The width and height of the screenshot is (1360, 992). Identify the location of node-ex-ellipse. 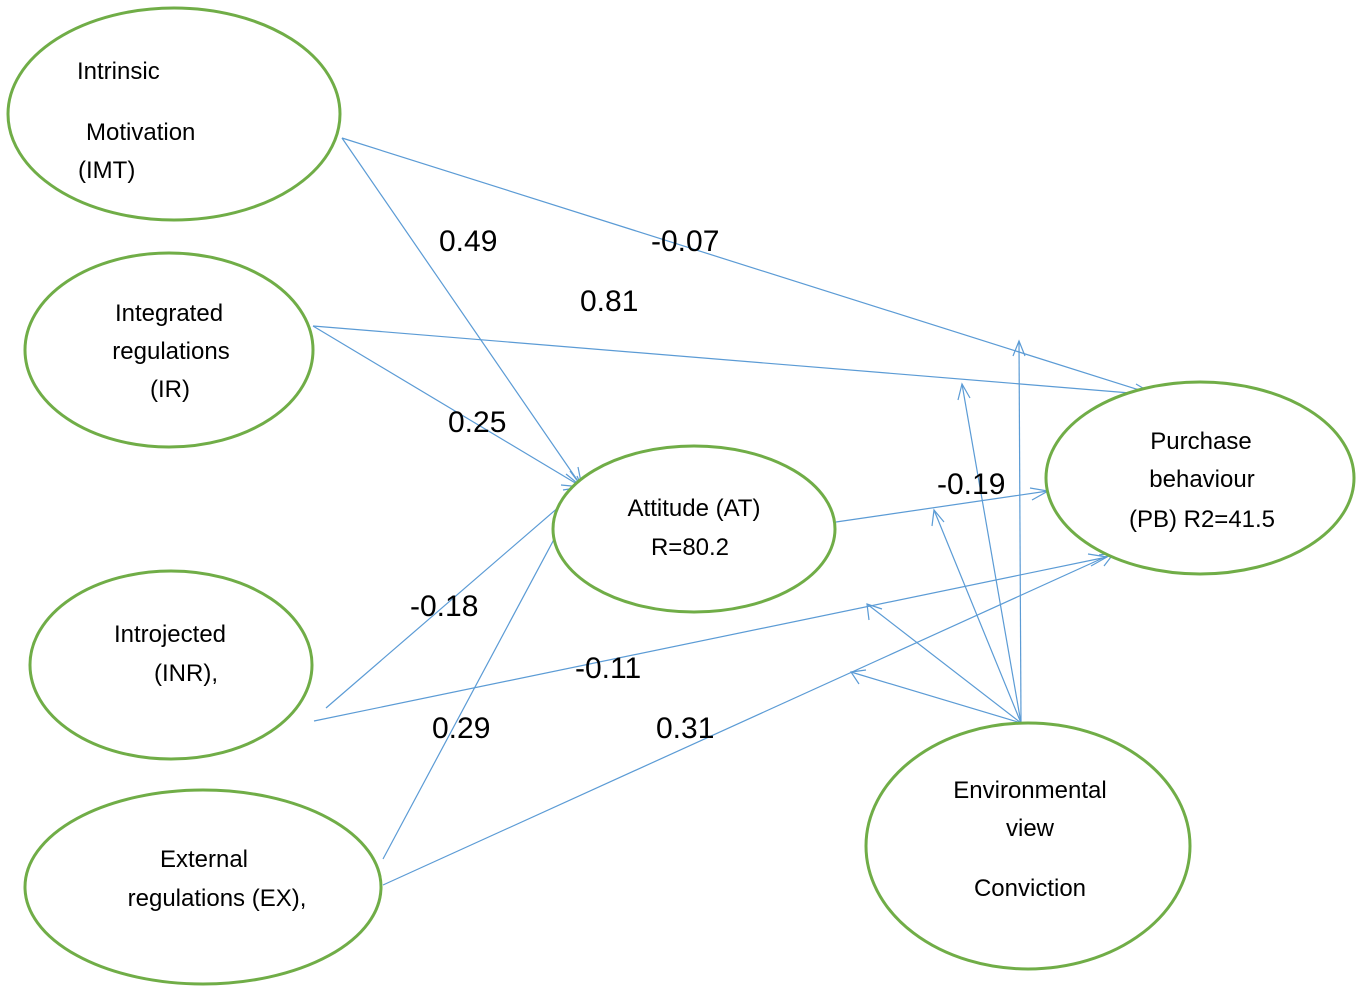
(203, 887).